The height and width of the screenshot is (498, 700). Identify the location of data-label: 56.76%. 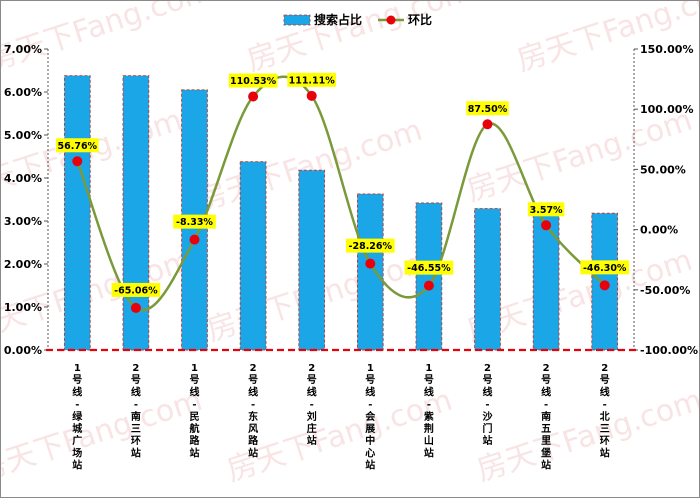
(78, 146).